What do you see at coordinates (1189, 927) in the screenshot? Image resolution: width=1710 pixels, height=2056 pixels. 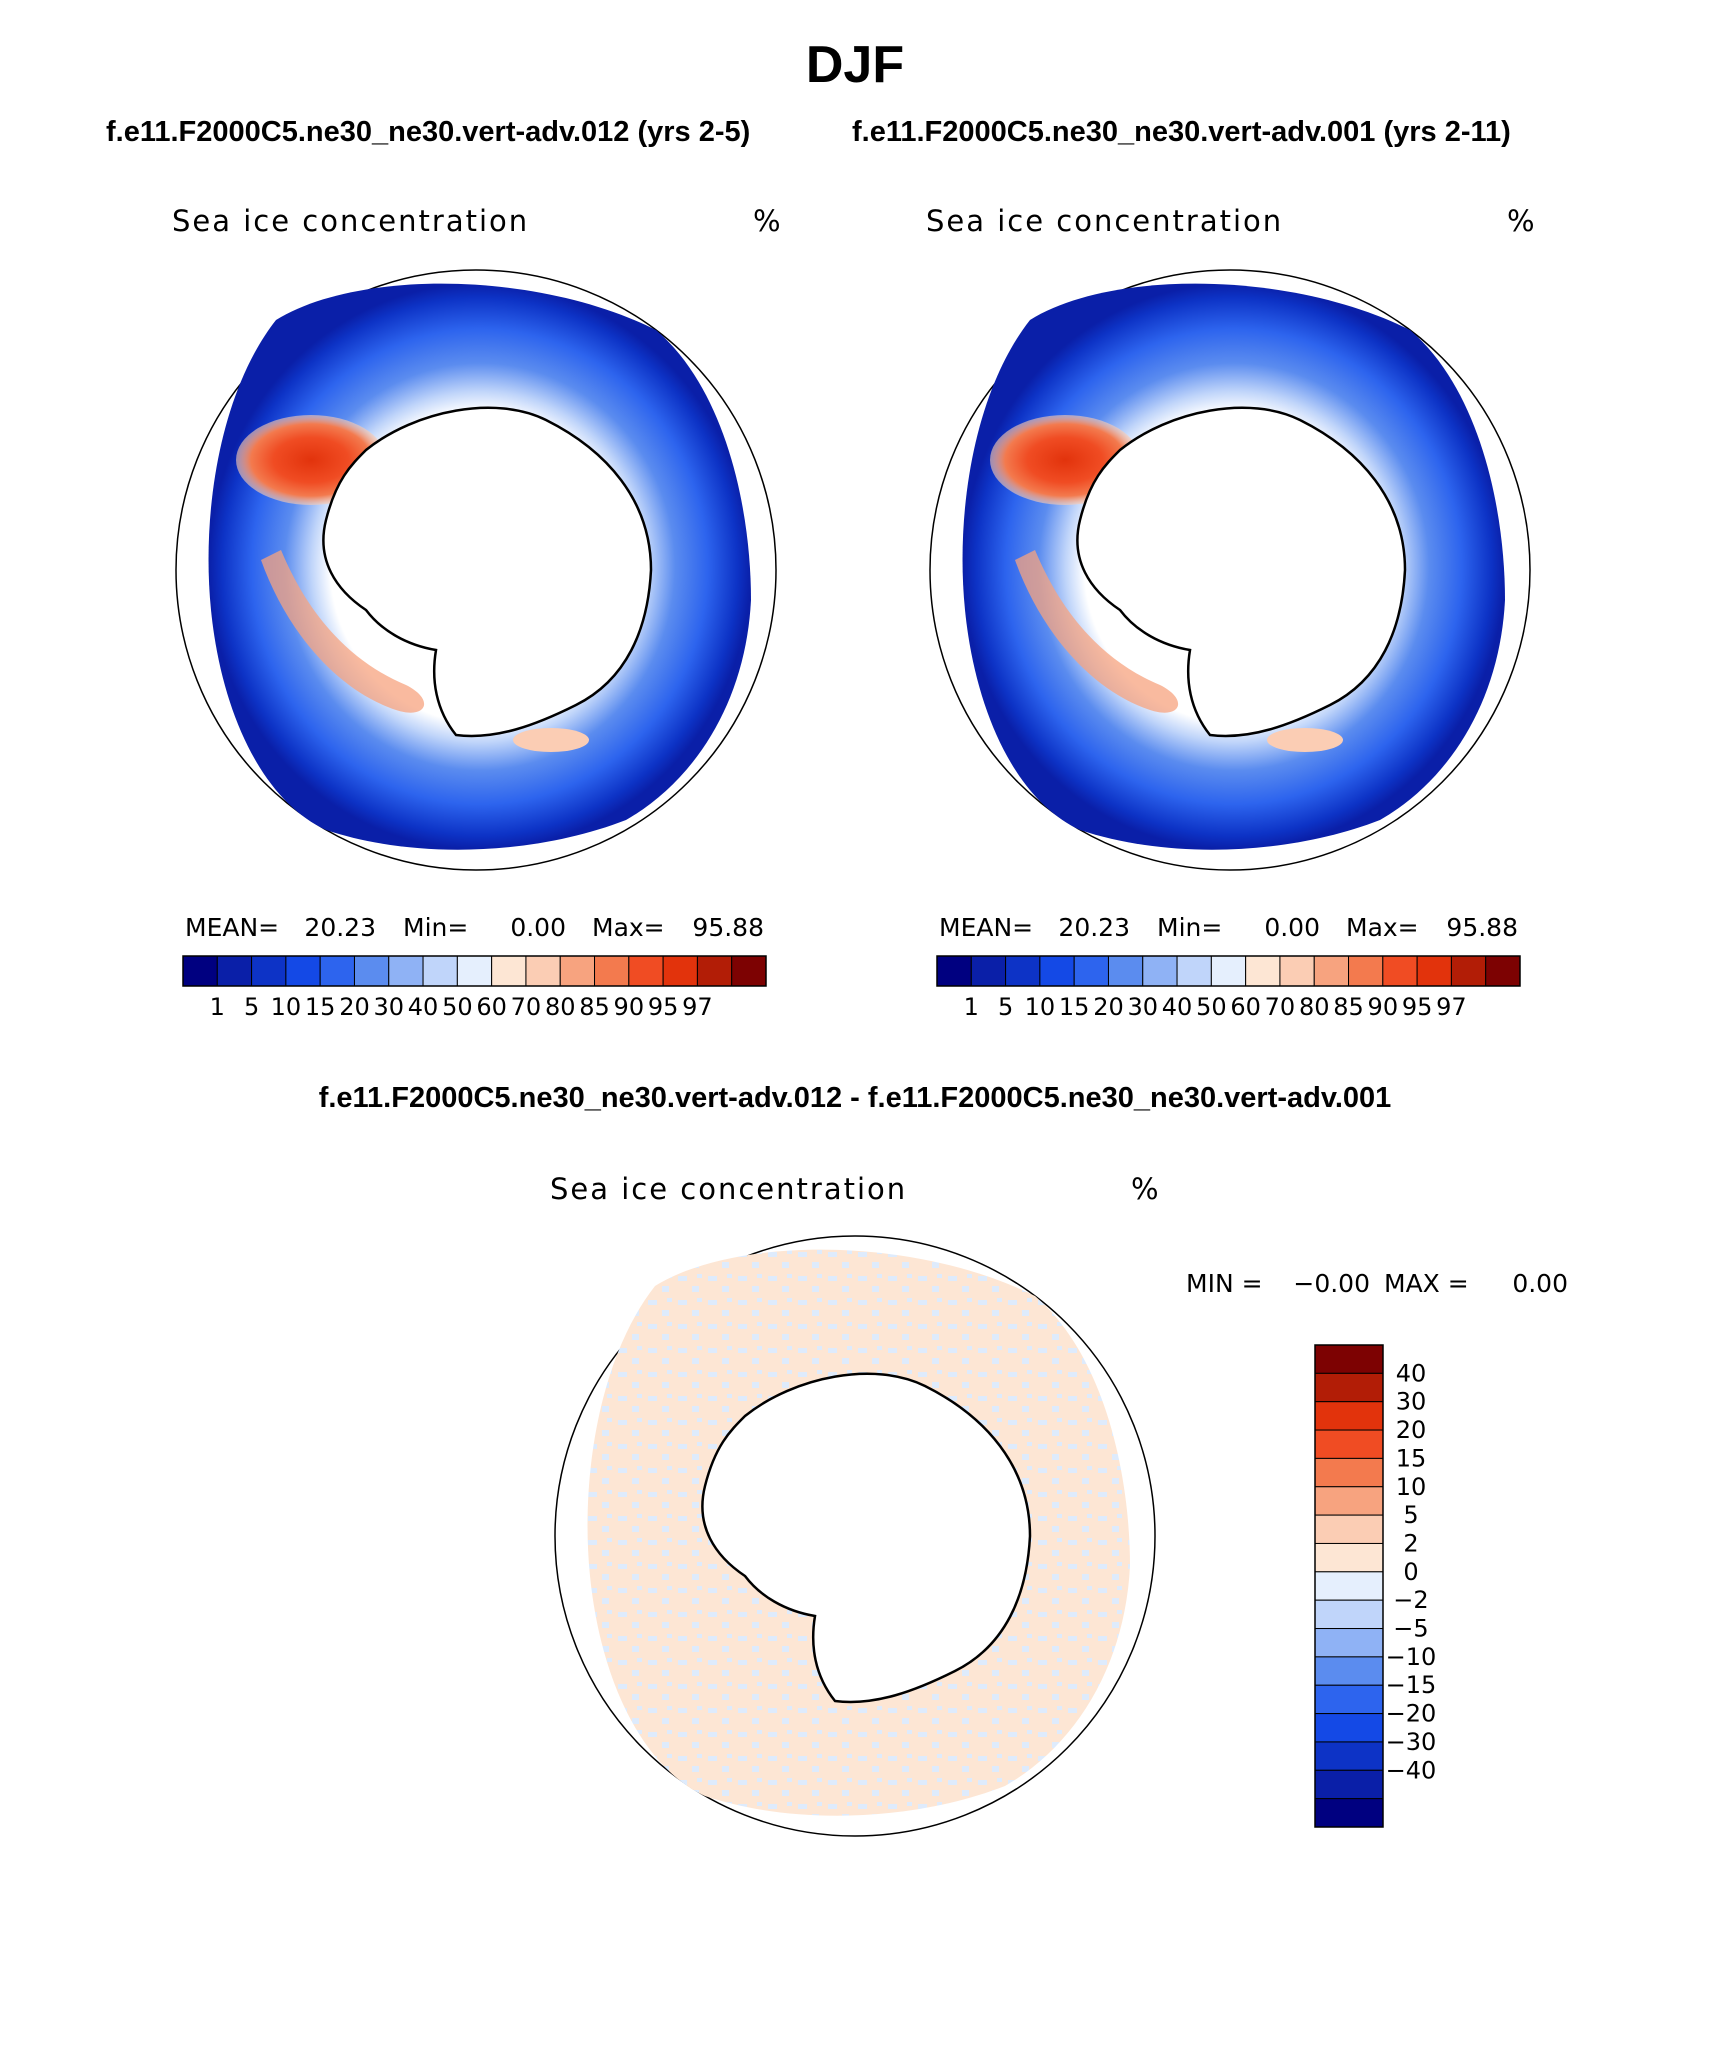 I see `panel-2-min-label: Min=` at bounding box center [1189, 927].